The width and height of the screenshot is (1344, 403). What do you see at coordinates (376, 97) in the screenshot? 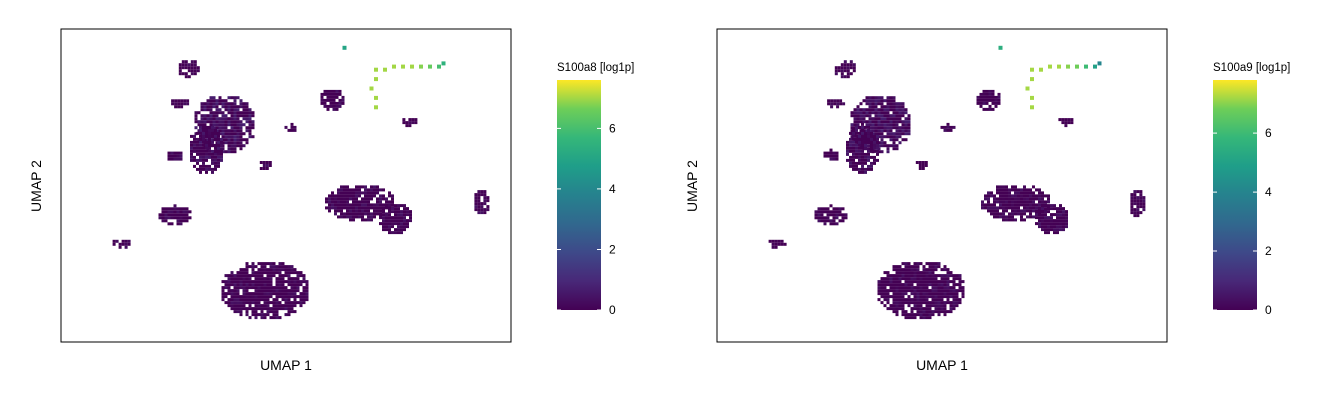
I see `high-expression-point` at bounding box center [376, 97].